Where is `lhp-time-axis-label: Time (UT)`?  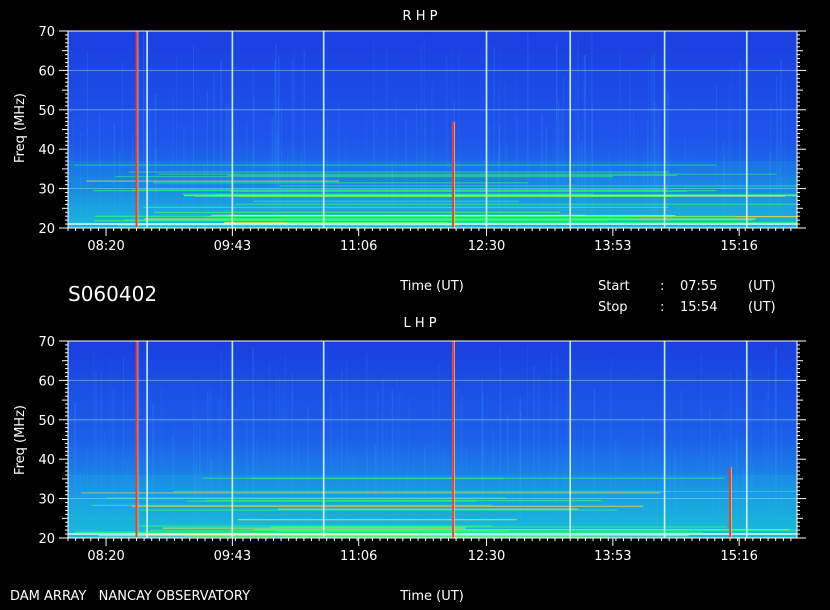
lhp-time-axis-label: Time (UT) is located at coordinates (431, 596).